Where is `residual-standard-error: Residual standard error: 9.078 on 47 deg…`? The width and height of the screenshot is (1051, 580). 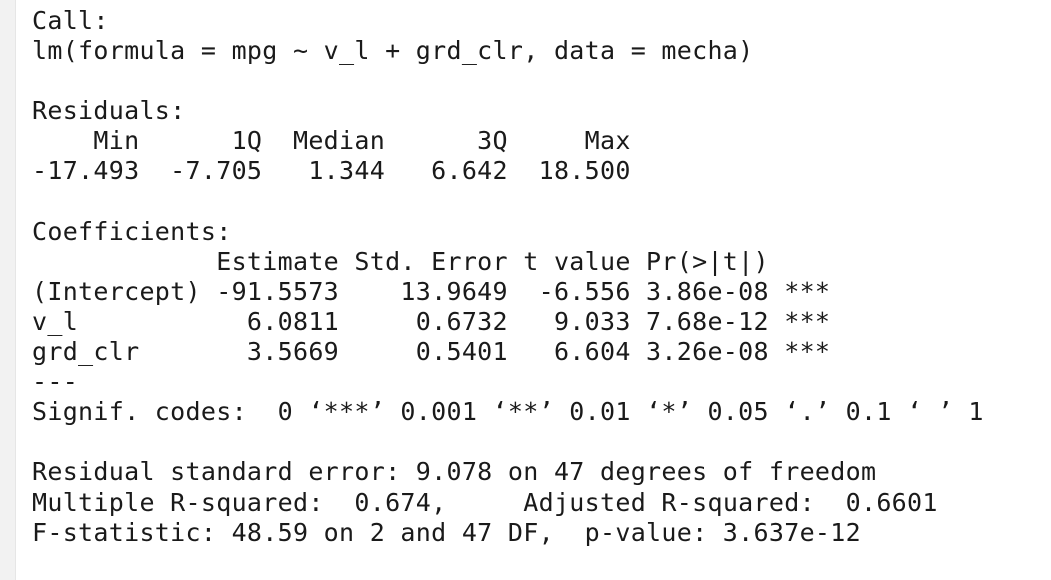
residual-standard-error: Residual standard error: 9.078 on 47 deg… is located at coordinates (454, 472).